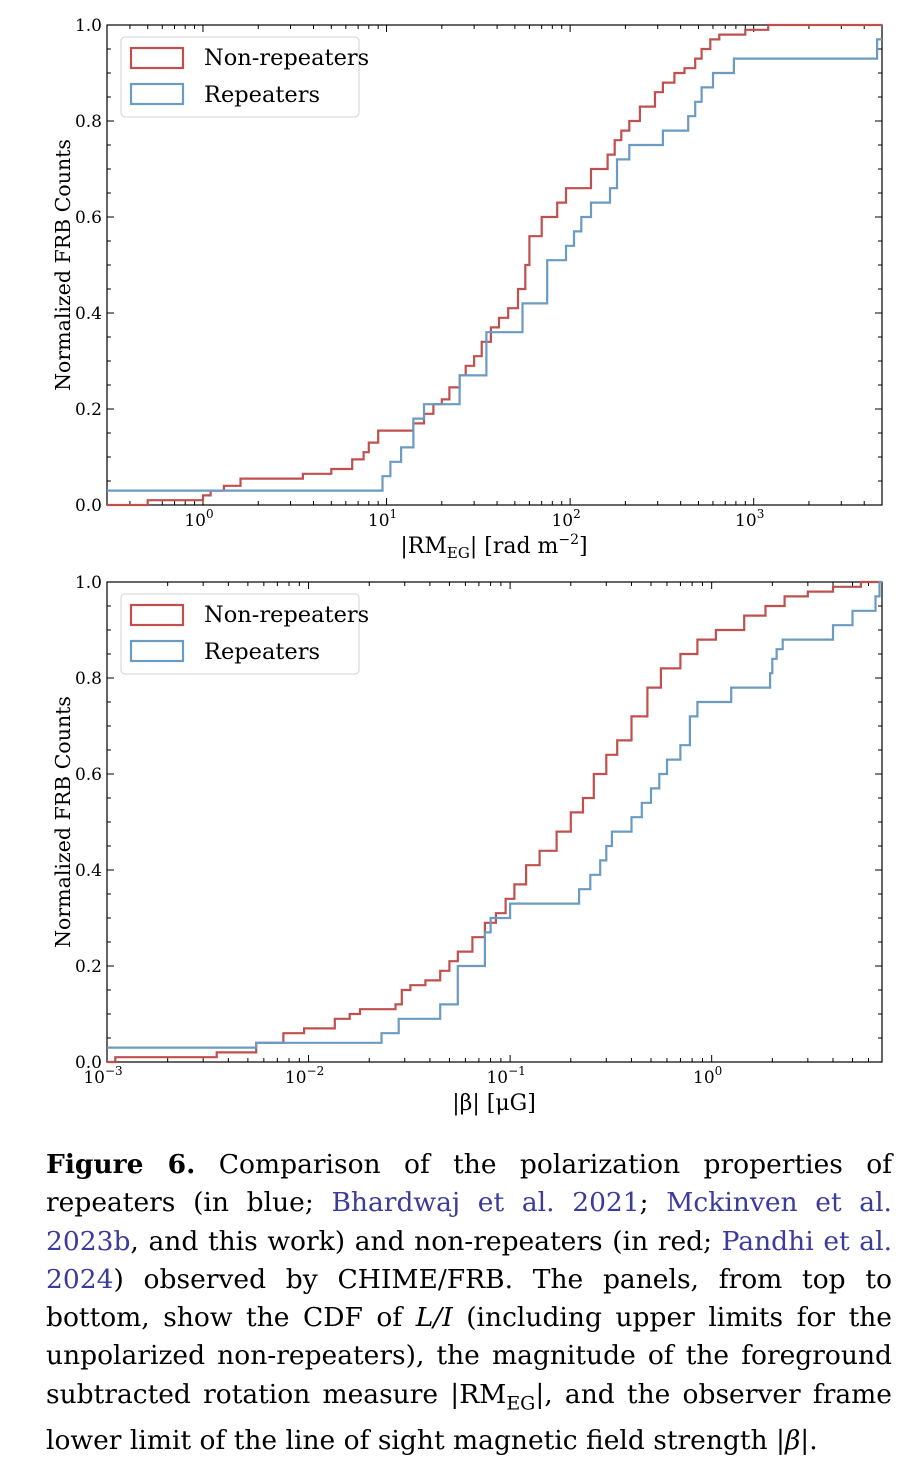 The image size is (920, 1466). Describe the element at coordinates (469, 1222) in the screenshot. I see `citation-link-mckinven: Mckinven et al. 2023b` at that location.